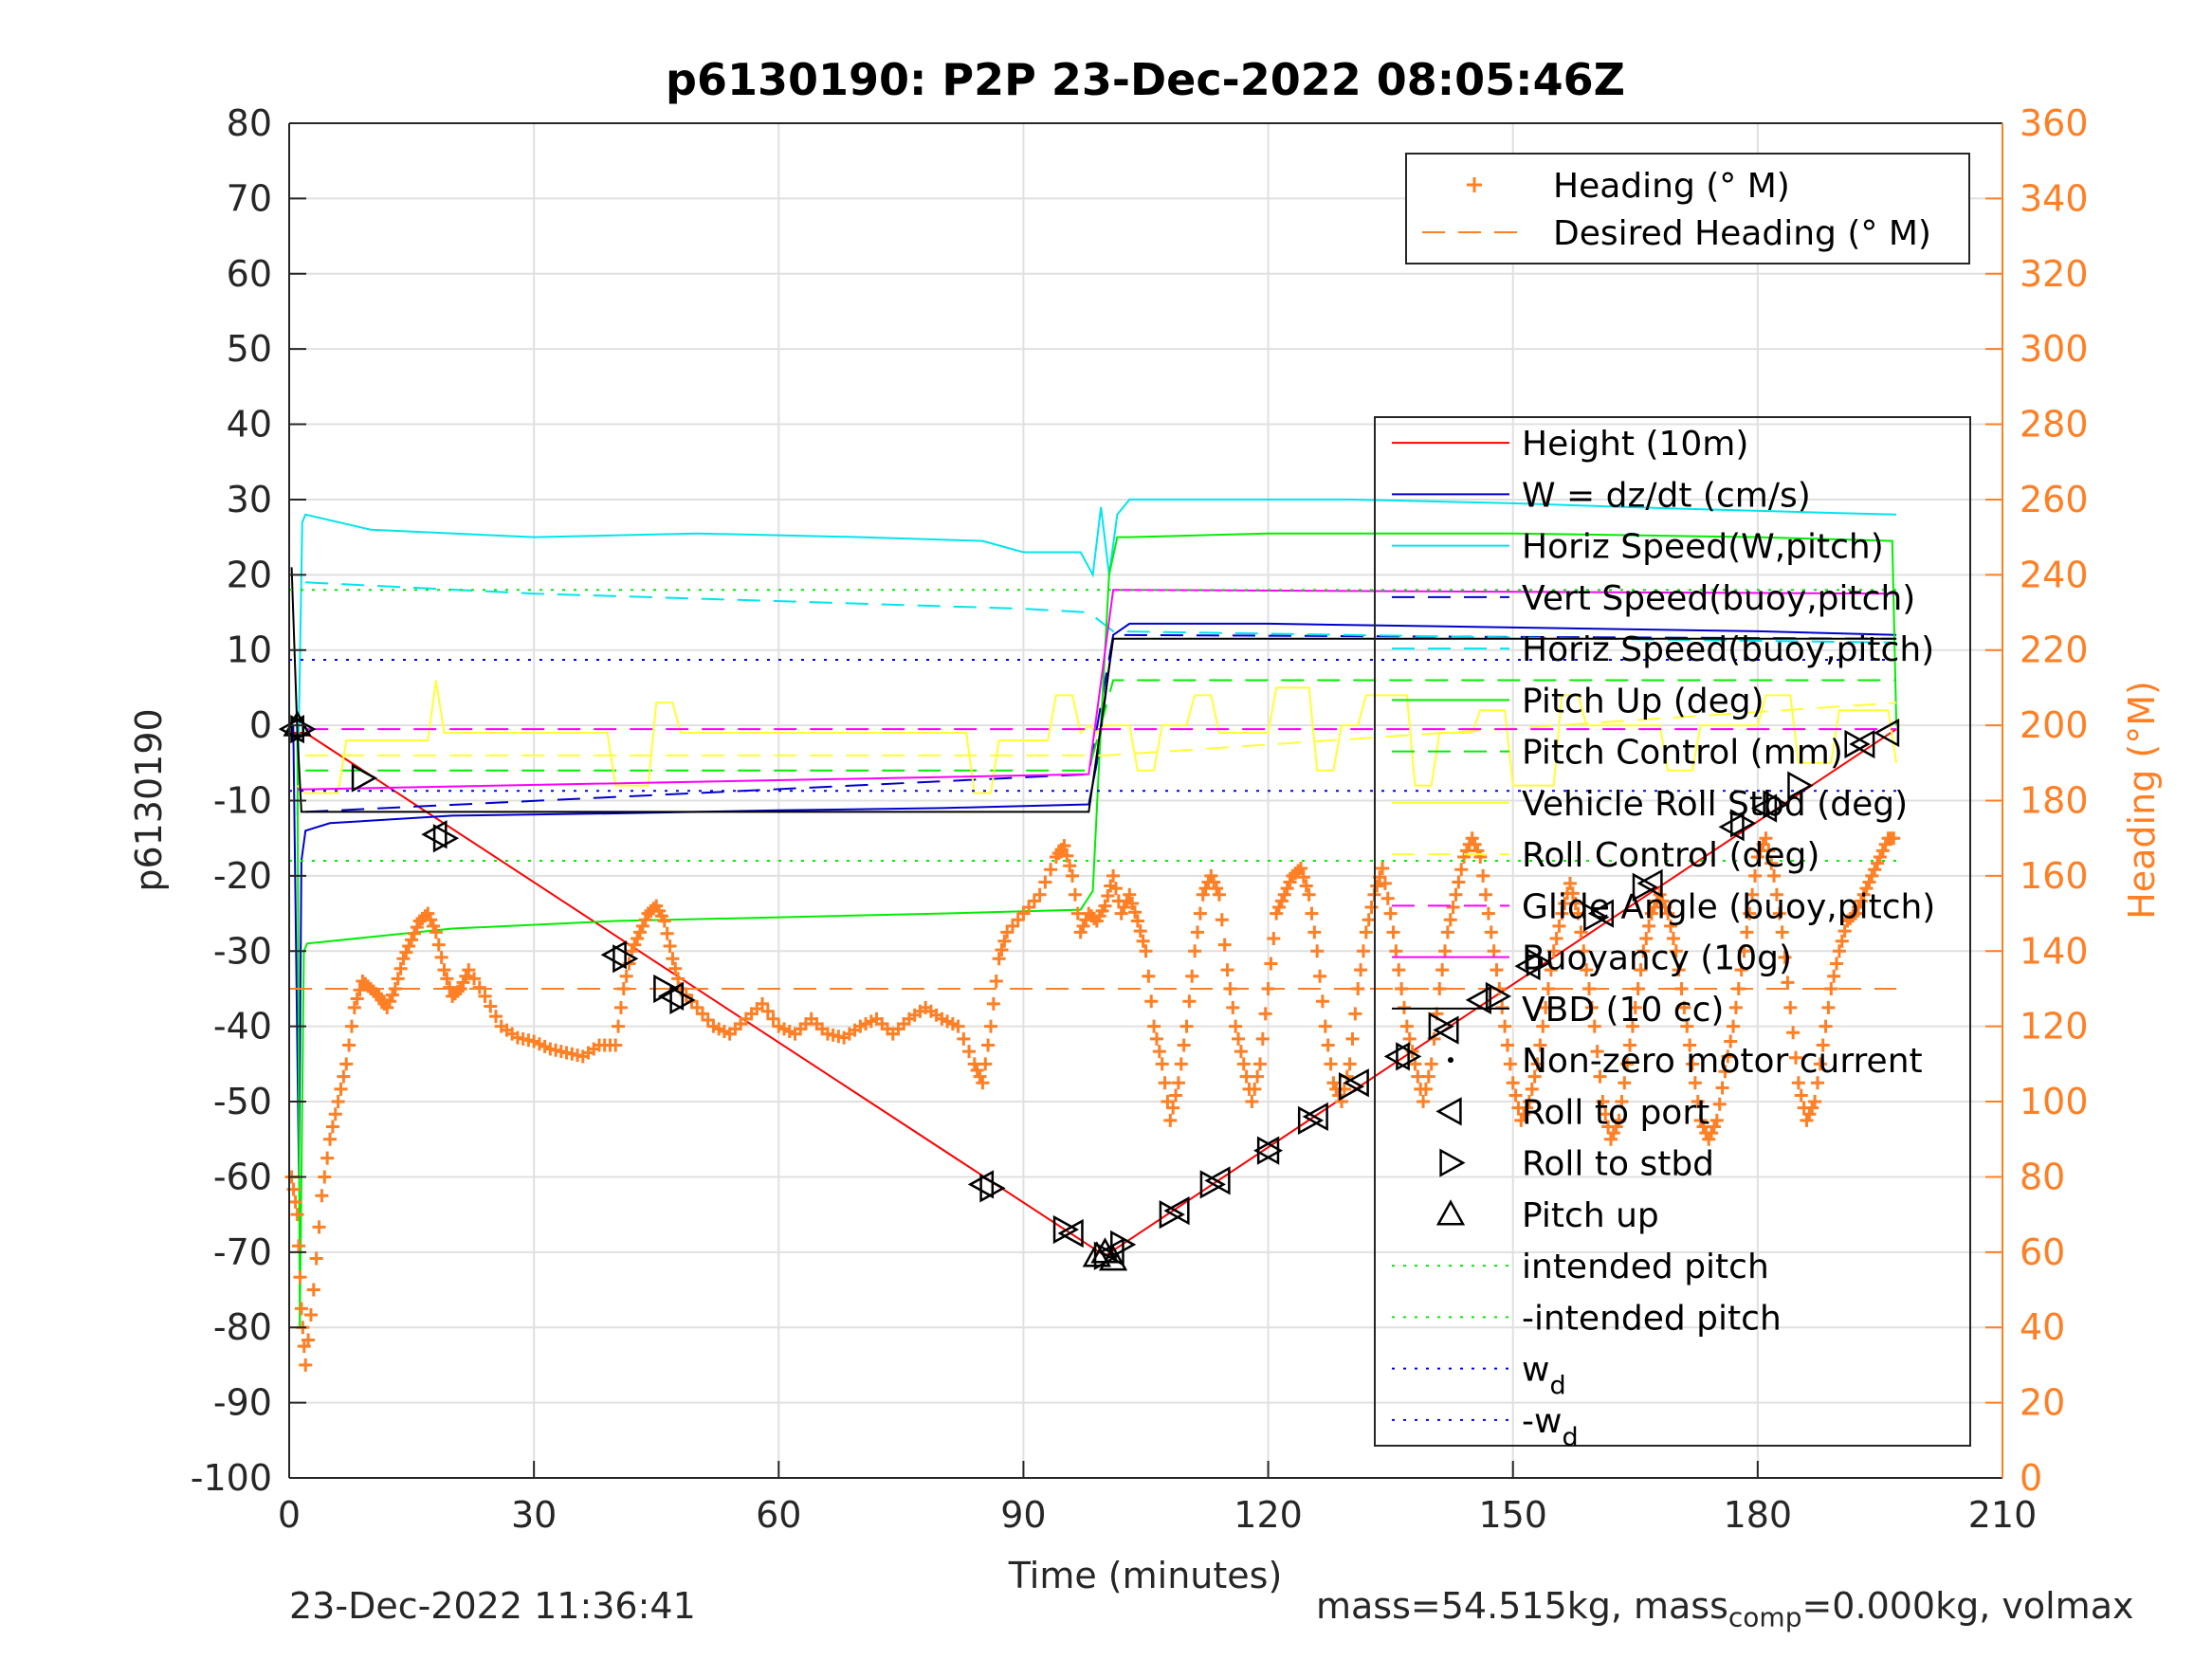 This screenshot has width=2212, height=1659. I want to click on legend-label: Non-zero motor current, so click(1722, 1061).